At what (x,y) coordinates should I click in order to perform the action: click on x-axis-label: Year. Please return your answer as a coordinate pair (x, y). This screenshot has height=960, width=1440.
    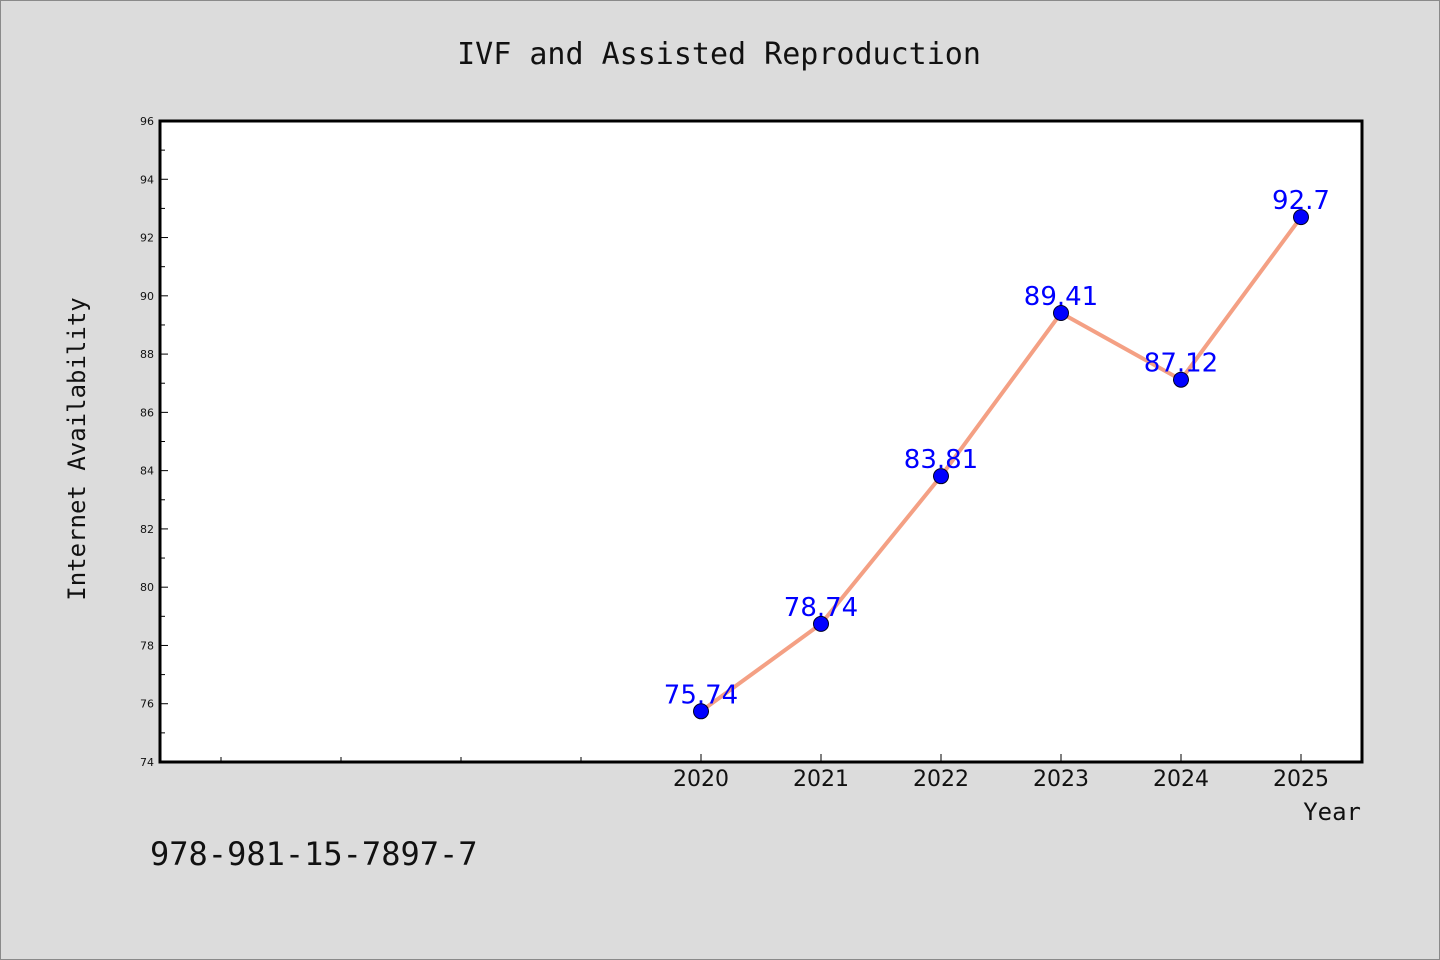
    Looking at the image, I should click on (1332, 812).